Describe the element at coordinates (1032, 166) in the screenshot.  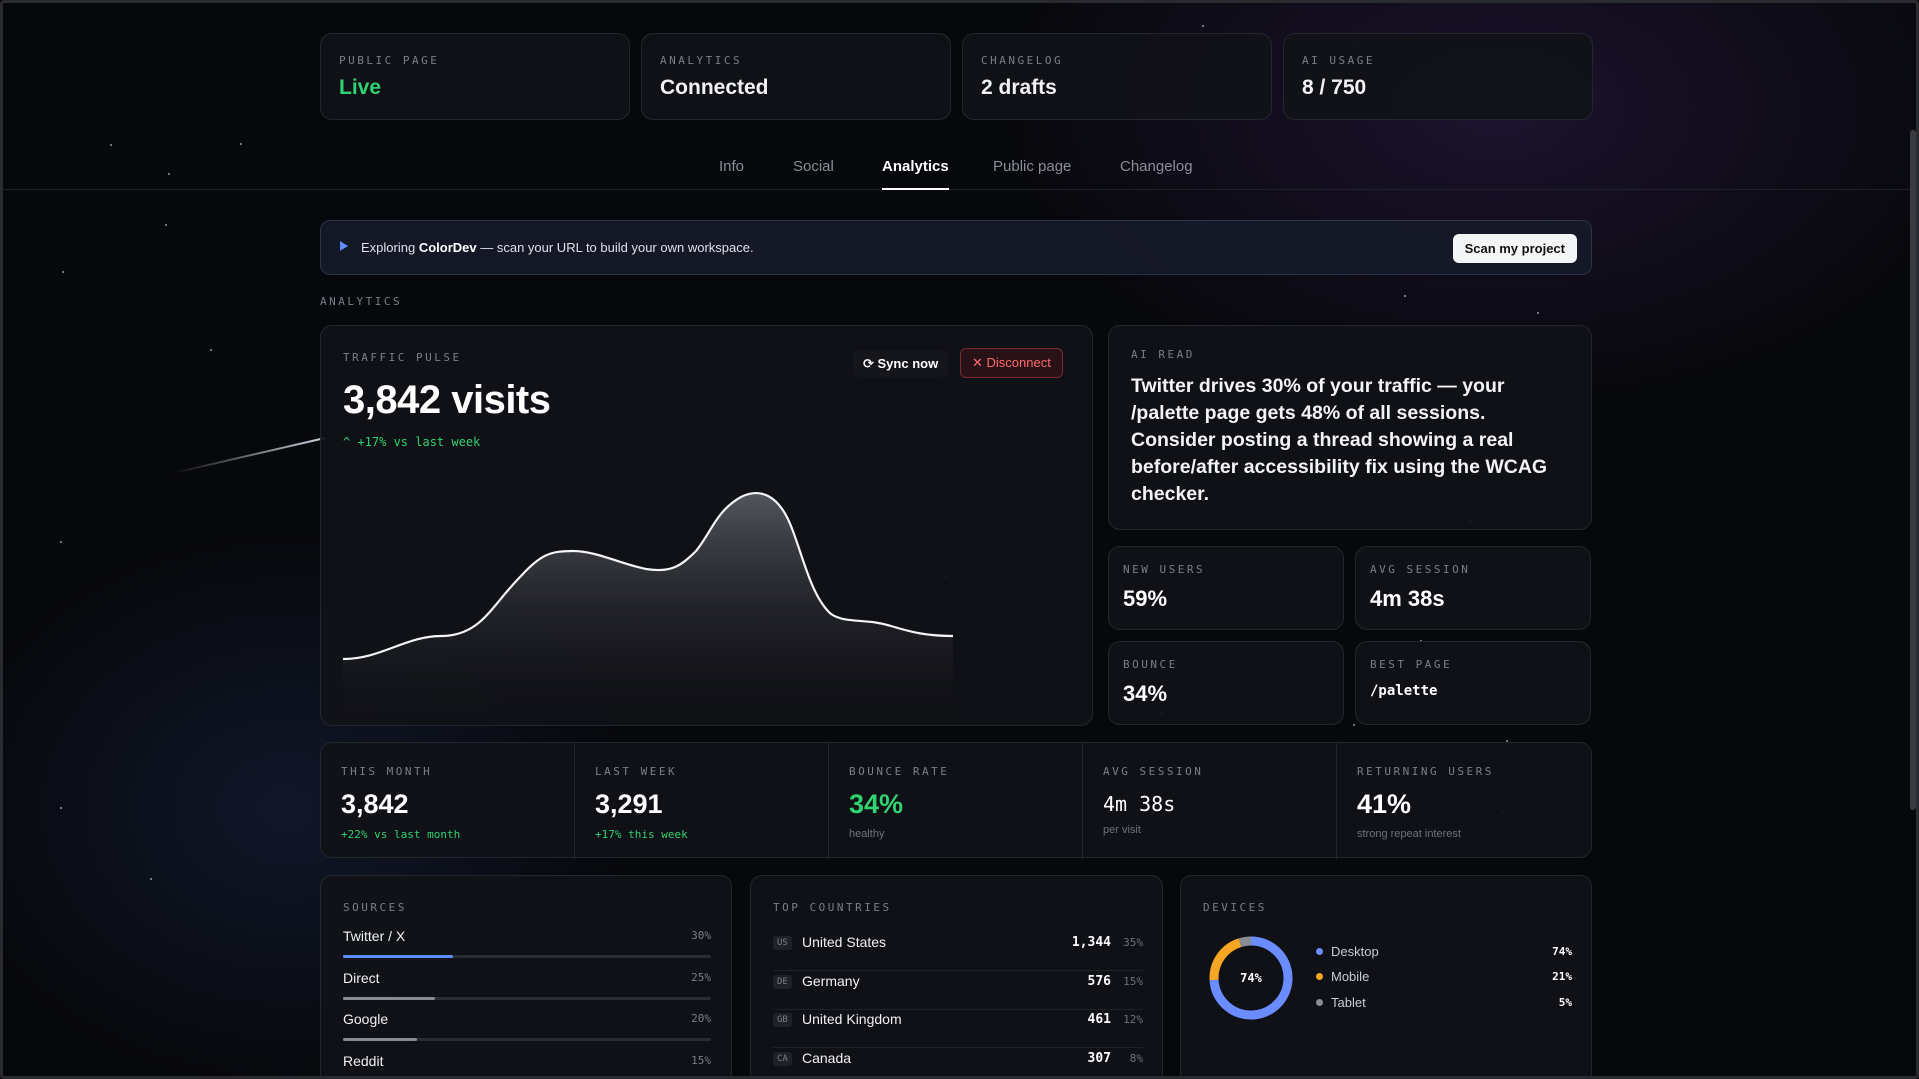
I see `tab-public-page: Public page` at that location.